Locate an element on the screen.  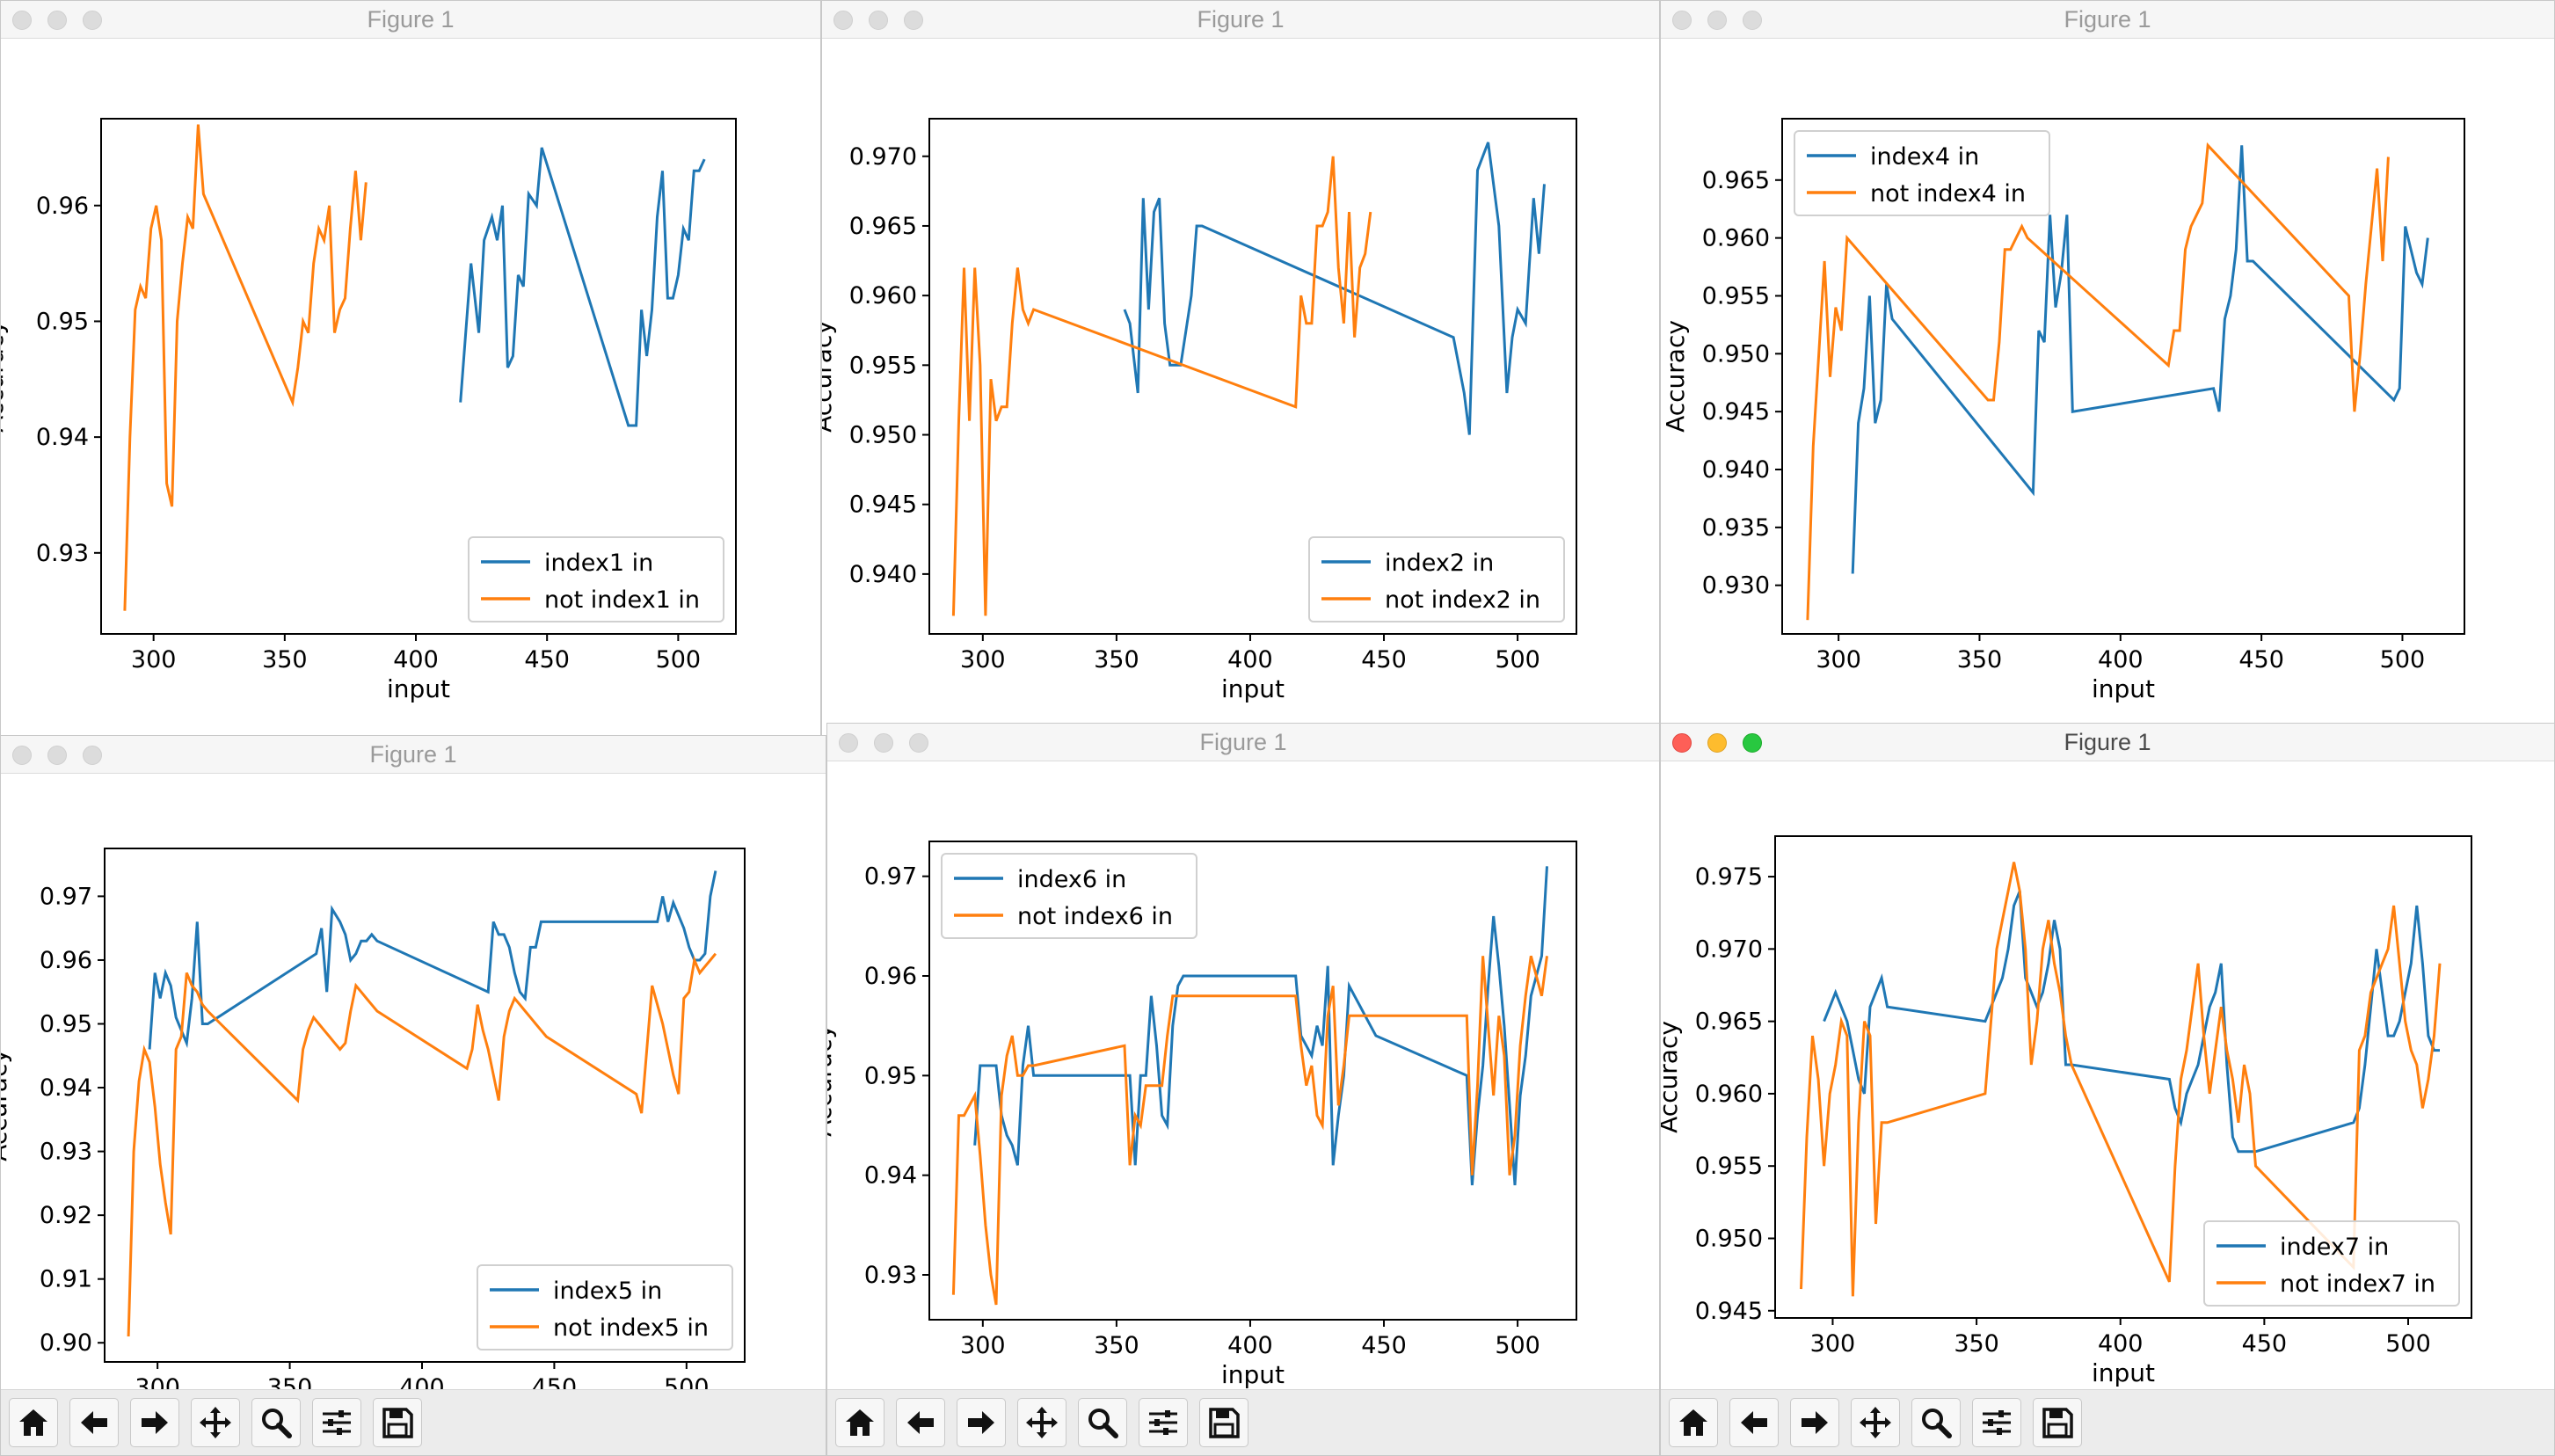
y-tick-label: 0.960 is located at coordinates (1729, 1094).